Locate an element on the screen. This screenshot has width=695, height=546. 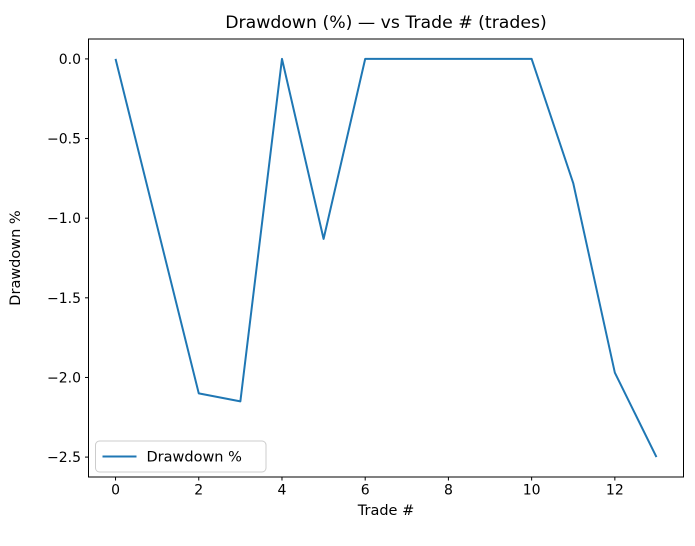
x-tick-label: 6 is located at coordinates (365, 491).